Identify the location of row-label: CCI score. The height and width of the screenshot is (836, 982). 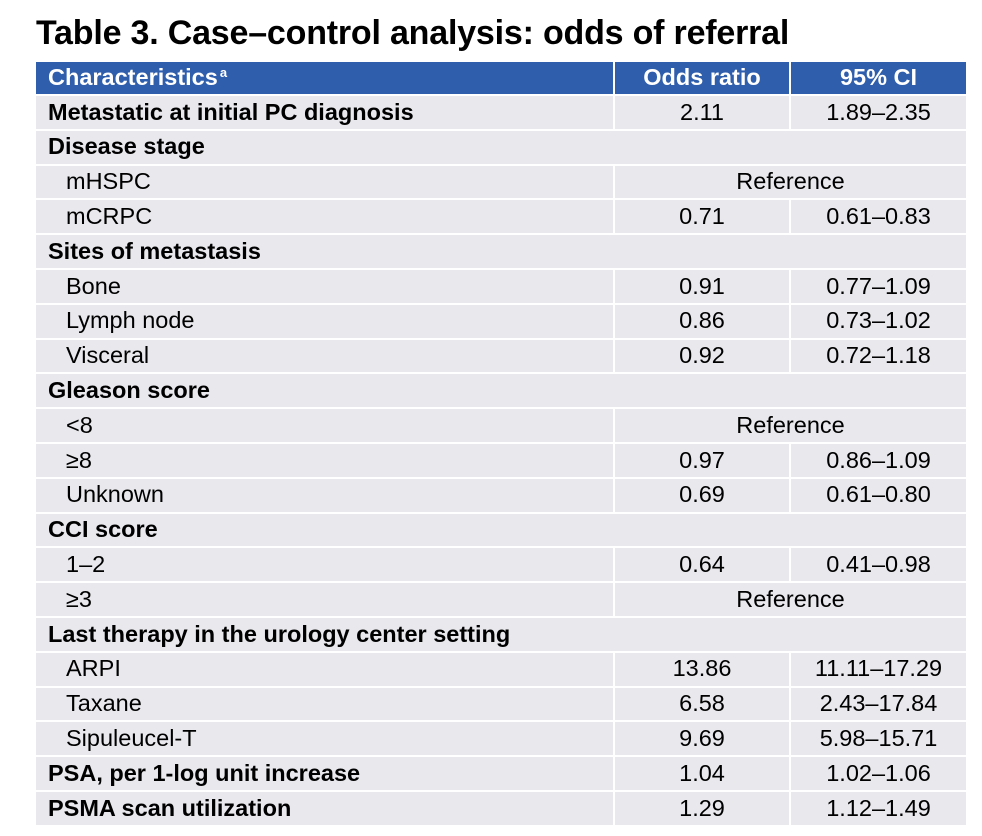
(501, 530).